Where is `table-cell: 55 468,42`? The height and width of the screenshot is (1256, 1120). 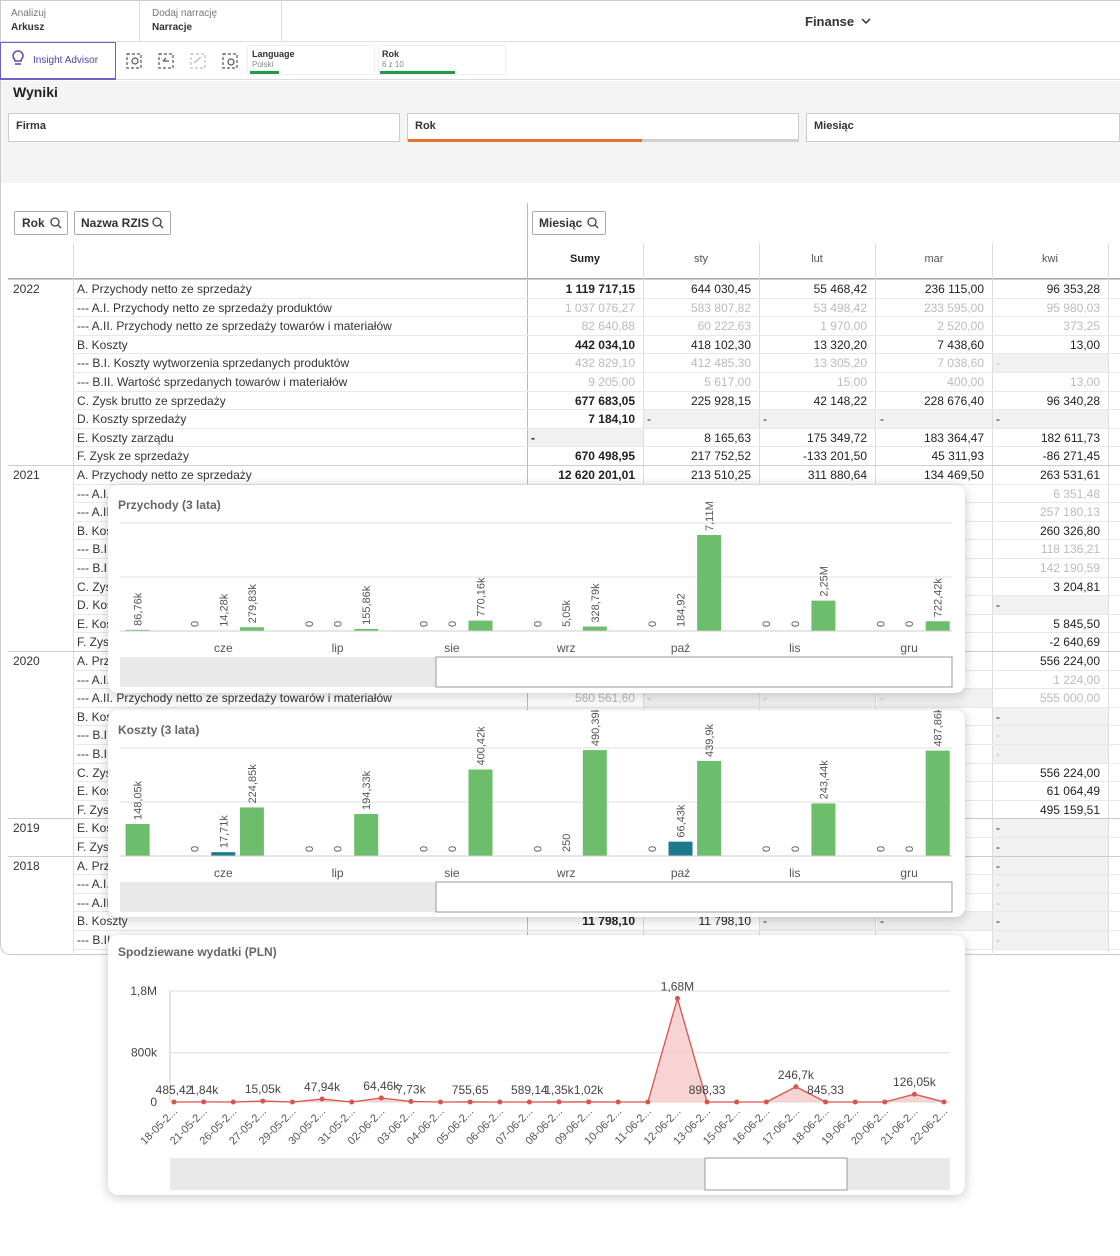
table-cell: 55 468,42 is located at coordinates (840, 289).